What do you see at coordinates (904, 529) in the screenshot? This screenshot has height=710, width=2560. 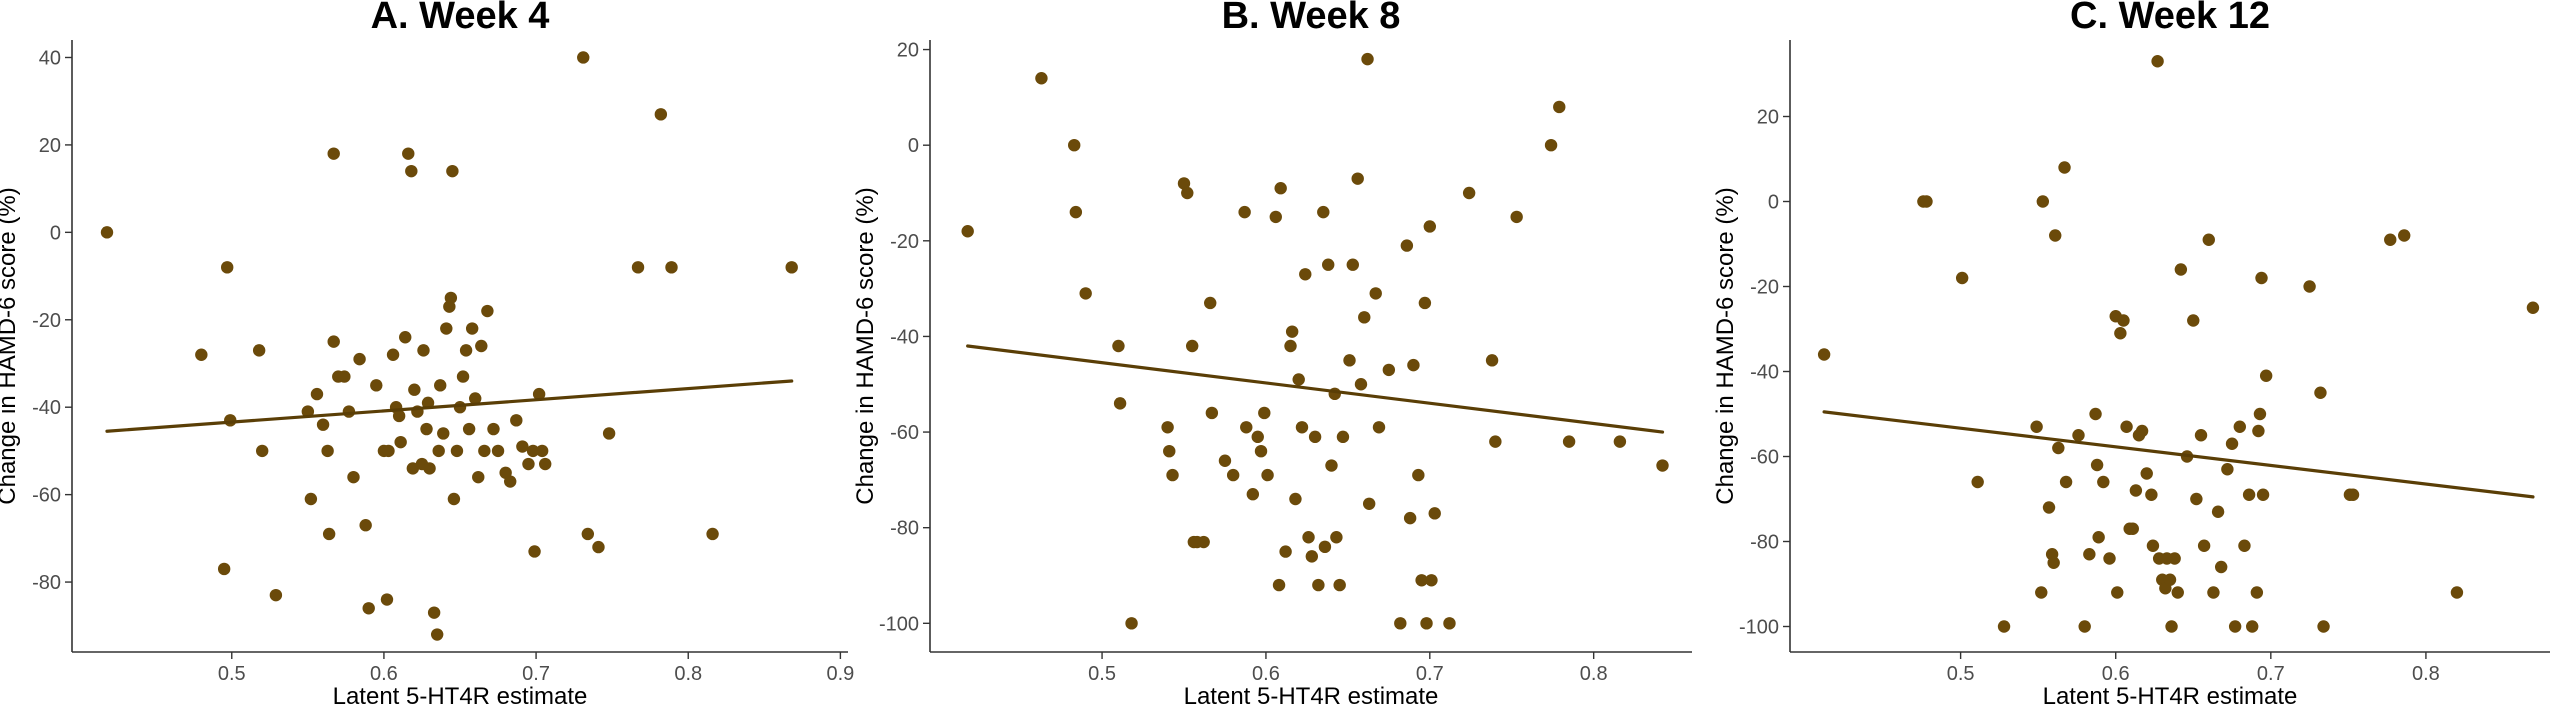 I see `y-tick-label: -80` at bounding box center [904, 529].